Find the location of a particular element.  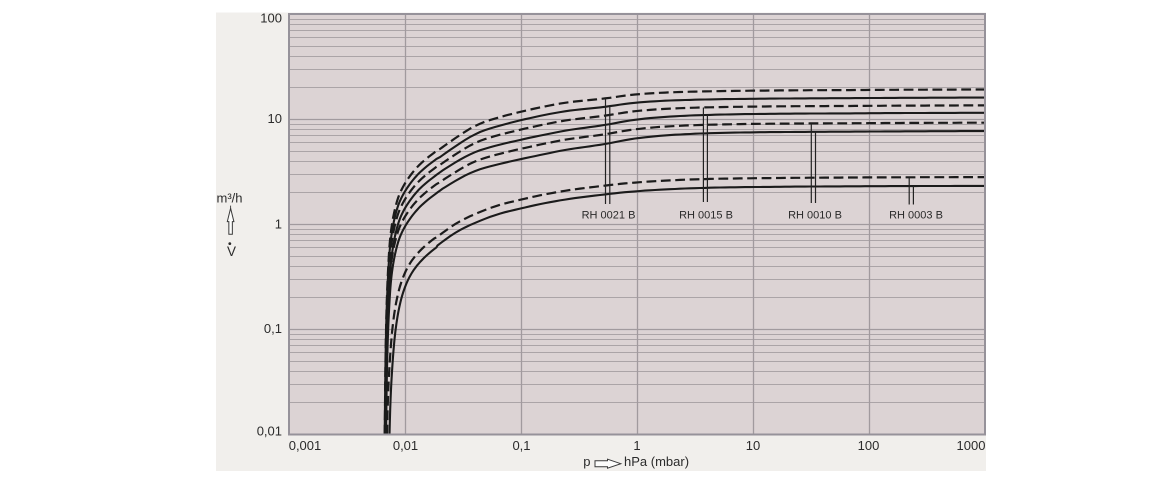

svg-text: V is located at coordinates (231, 251).